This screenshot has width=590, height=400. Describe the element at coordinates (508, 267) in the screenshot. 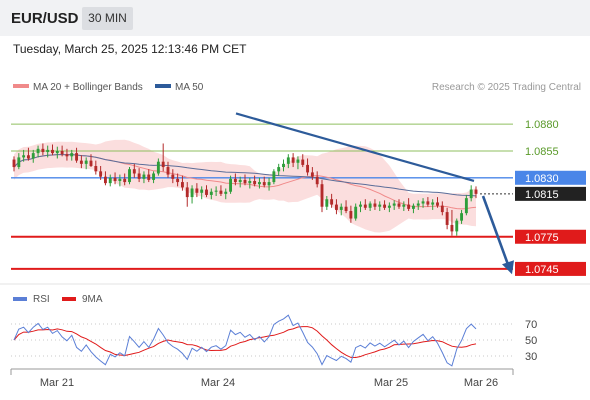

I see `forecast-arrow-head` at that location.